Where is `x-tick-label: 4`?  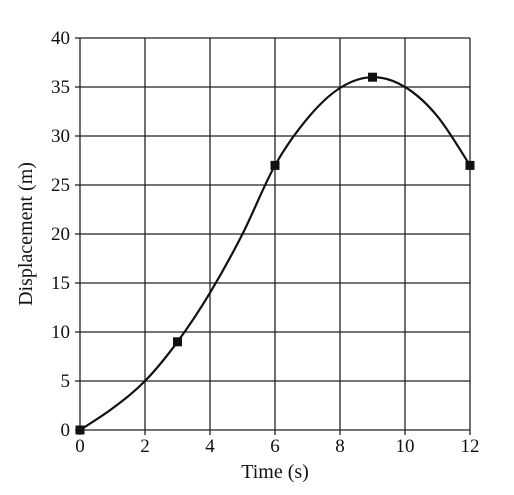 x-tick-label: 4 is located at coordinates (210, 446).